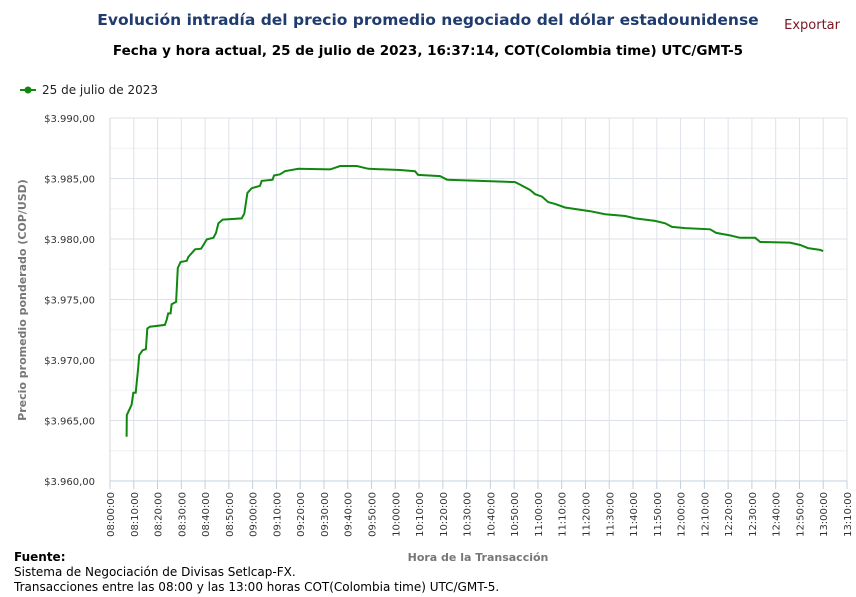 The image size is (856, 597). What do you see at coordinates (753, 514) in the screenshot?
I see `x-tick-label: 12:30:00` at bounding box center [753, 514].